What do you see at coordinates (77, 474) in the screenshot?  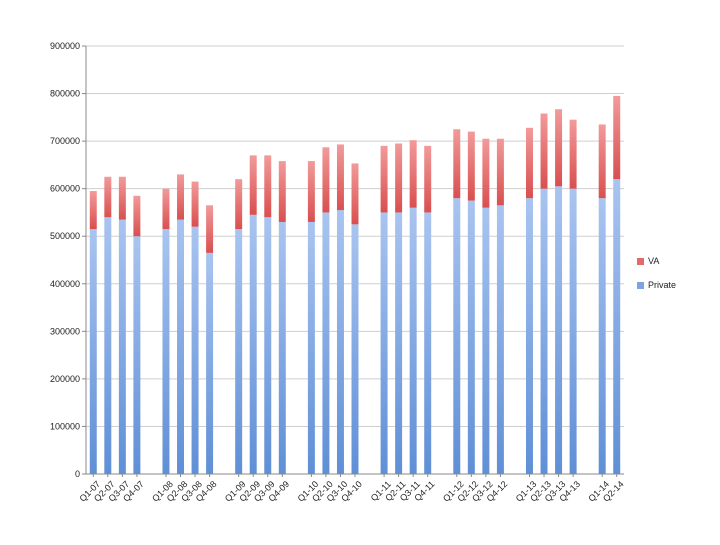 I see `y-tick-label: 0` at bounding box center [77, 474].